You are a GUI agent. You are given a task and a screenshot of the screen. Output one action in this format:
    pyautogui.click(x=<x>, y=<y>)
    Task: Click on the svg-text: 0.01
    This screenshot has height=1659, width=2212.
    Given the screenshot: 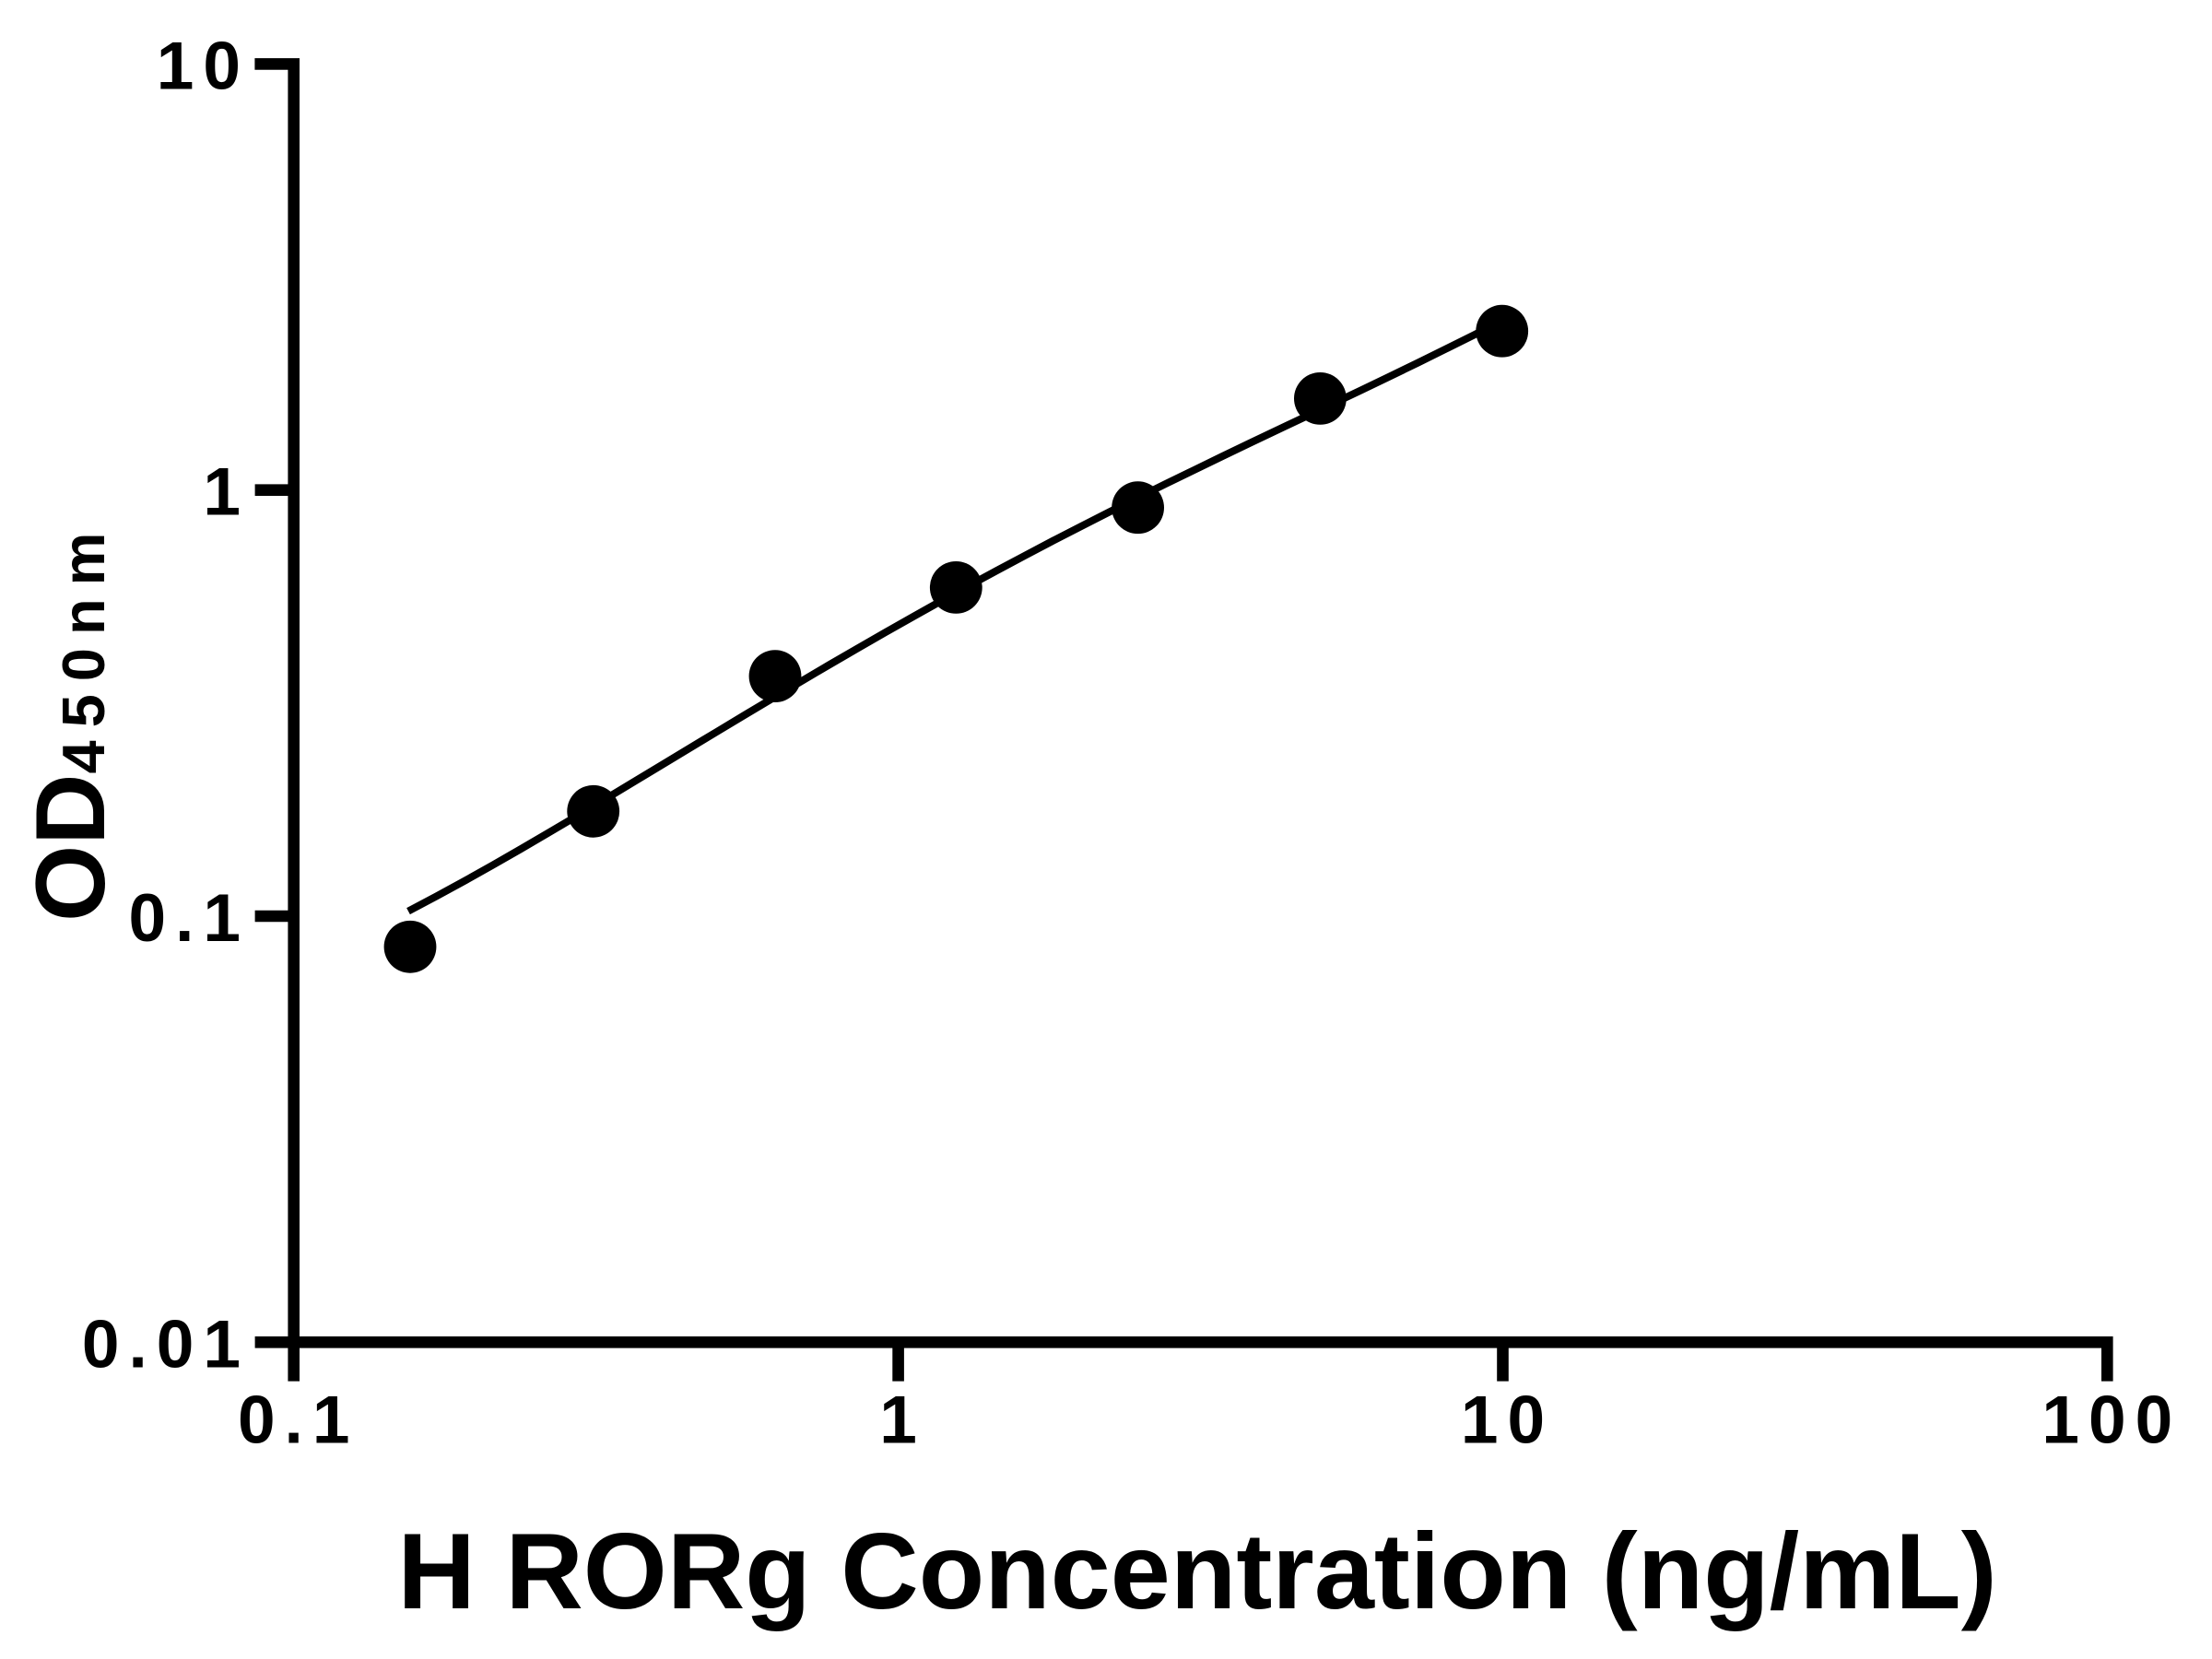 What is the action you would take?
    pyautogui.click(x=166, y=1344)
    